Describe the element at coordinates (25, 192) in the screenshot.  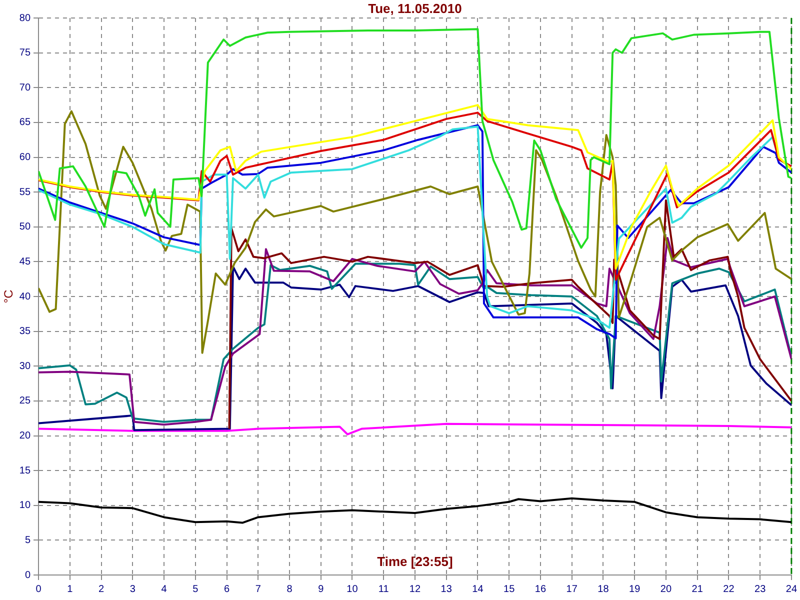
I see `y-tick-label: 55` at that location.